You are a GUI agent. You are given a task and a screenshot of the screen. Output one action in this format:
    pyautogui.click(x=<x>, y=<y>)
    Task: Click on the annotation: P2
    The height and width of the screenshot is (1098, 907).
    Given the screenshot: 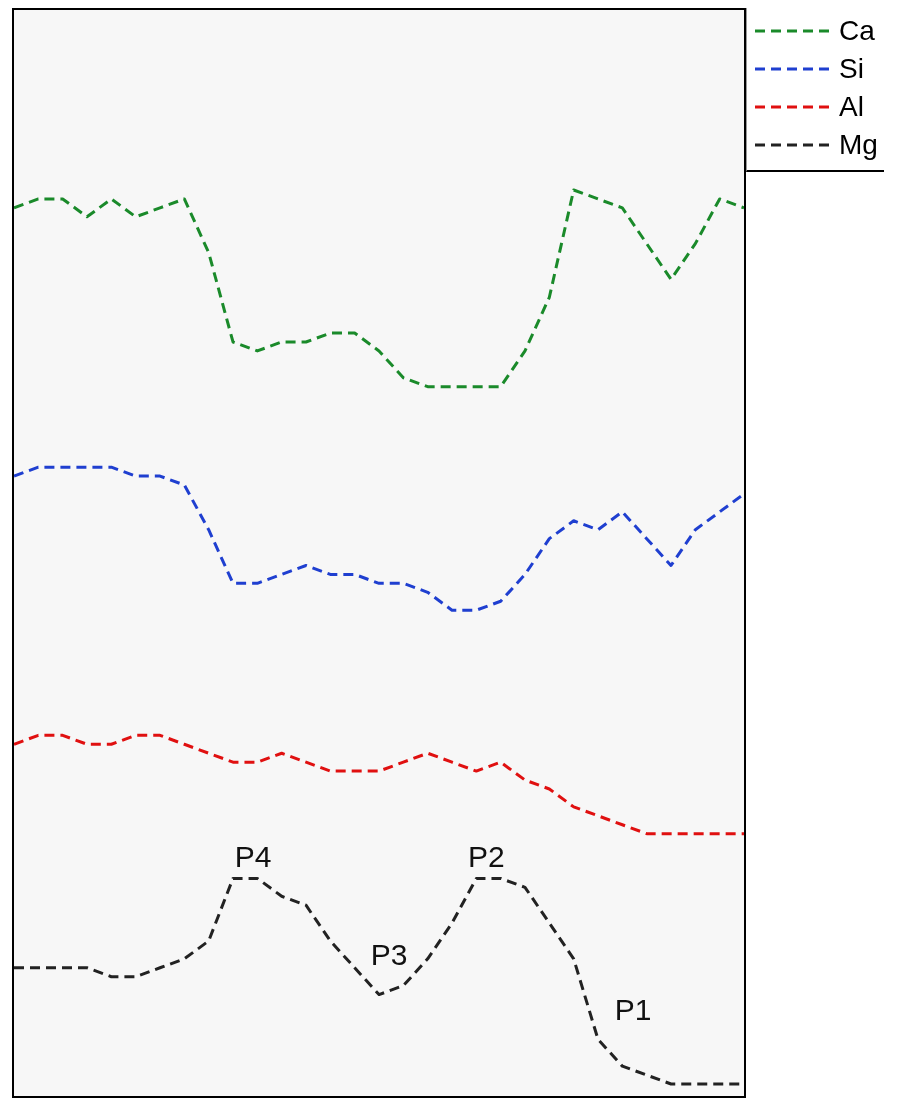 What is the action you would take?
    pyautogui.click(x=486, y=857)
    